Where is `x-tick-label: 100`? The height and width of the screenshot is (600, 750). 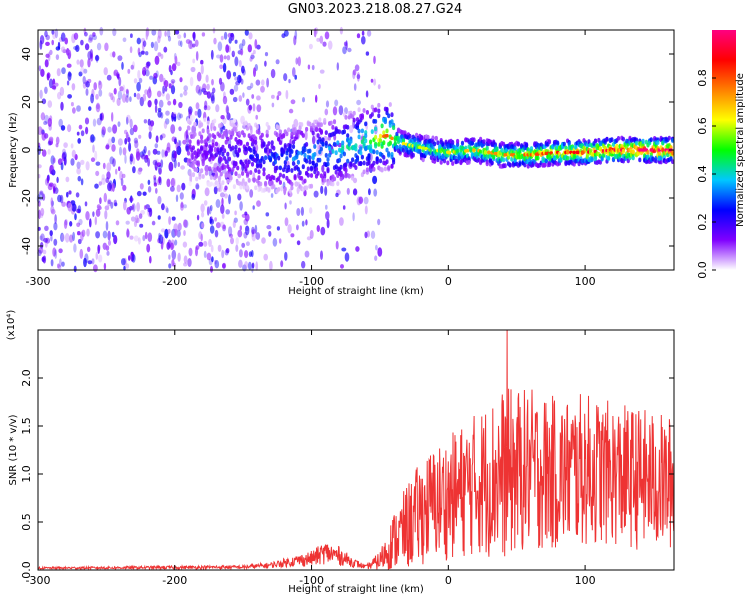 x-tick-label: 100 is located at coordinates (585, 281).